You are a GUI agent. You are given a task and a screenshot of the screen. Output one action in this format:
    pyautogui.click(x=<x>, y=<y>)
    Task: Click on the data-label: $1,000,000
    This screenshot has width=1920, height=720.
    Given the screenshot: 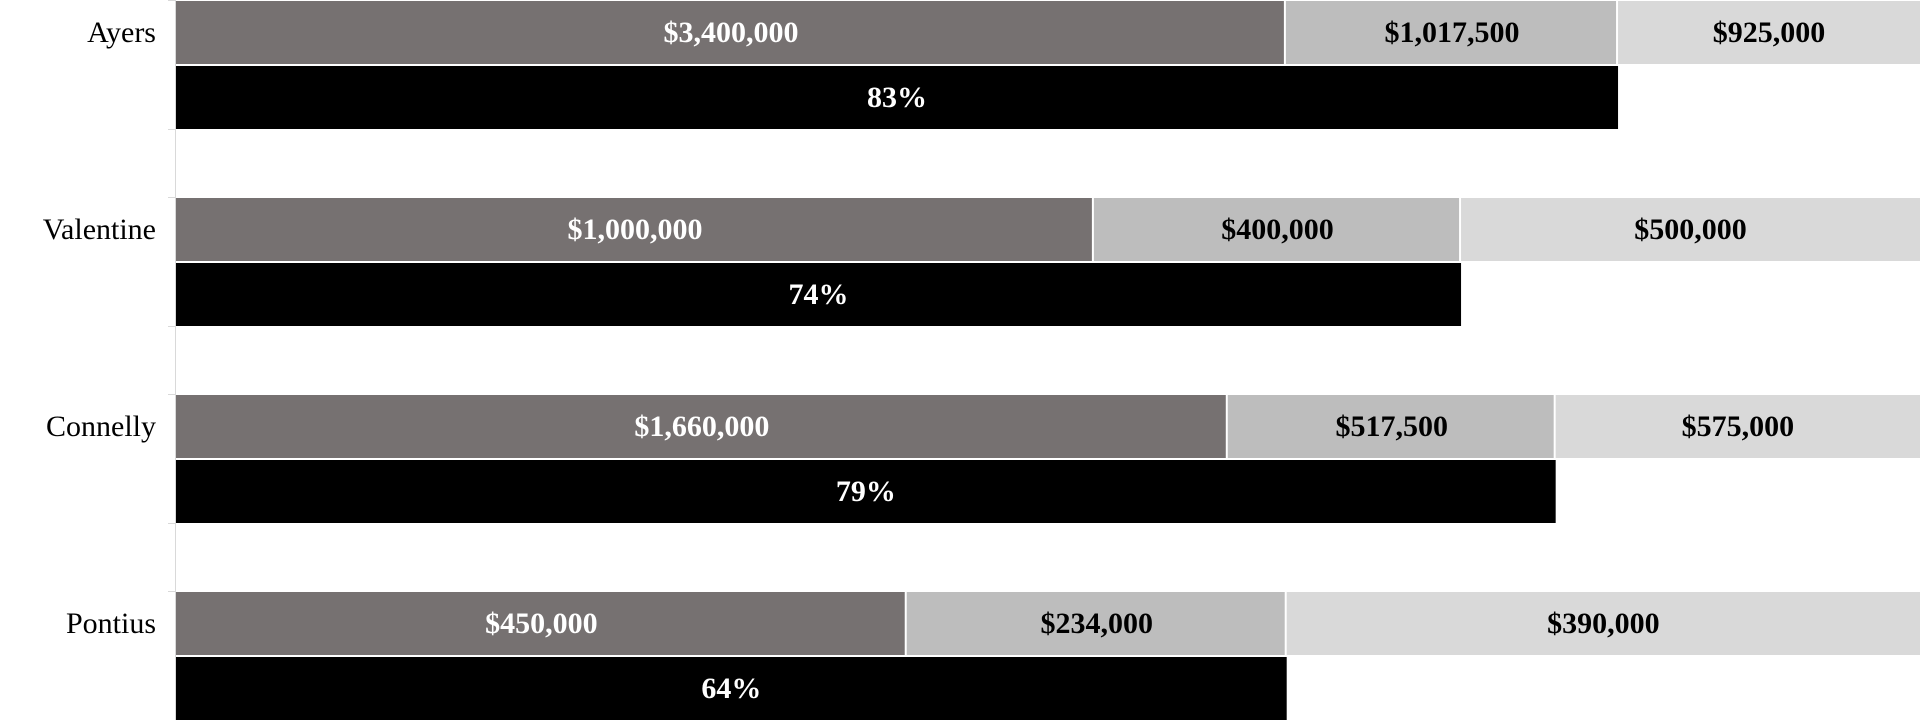 What is the action you would take?
    pyautogui.click(x=634, y=229)
    